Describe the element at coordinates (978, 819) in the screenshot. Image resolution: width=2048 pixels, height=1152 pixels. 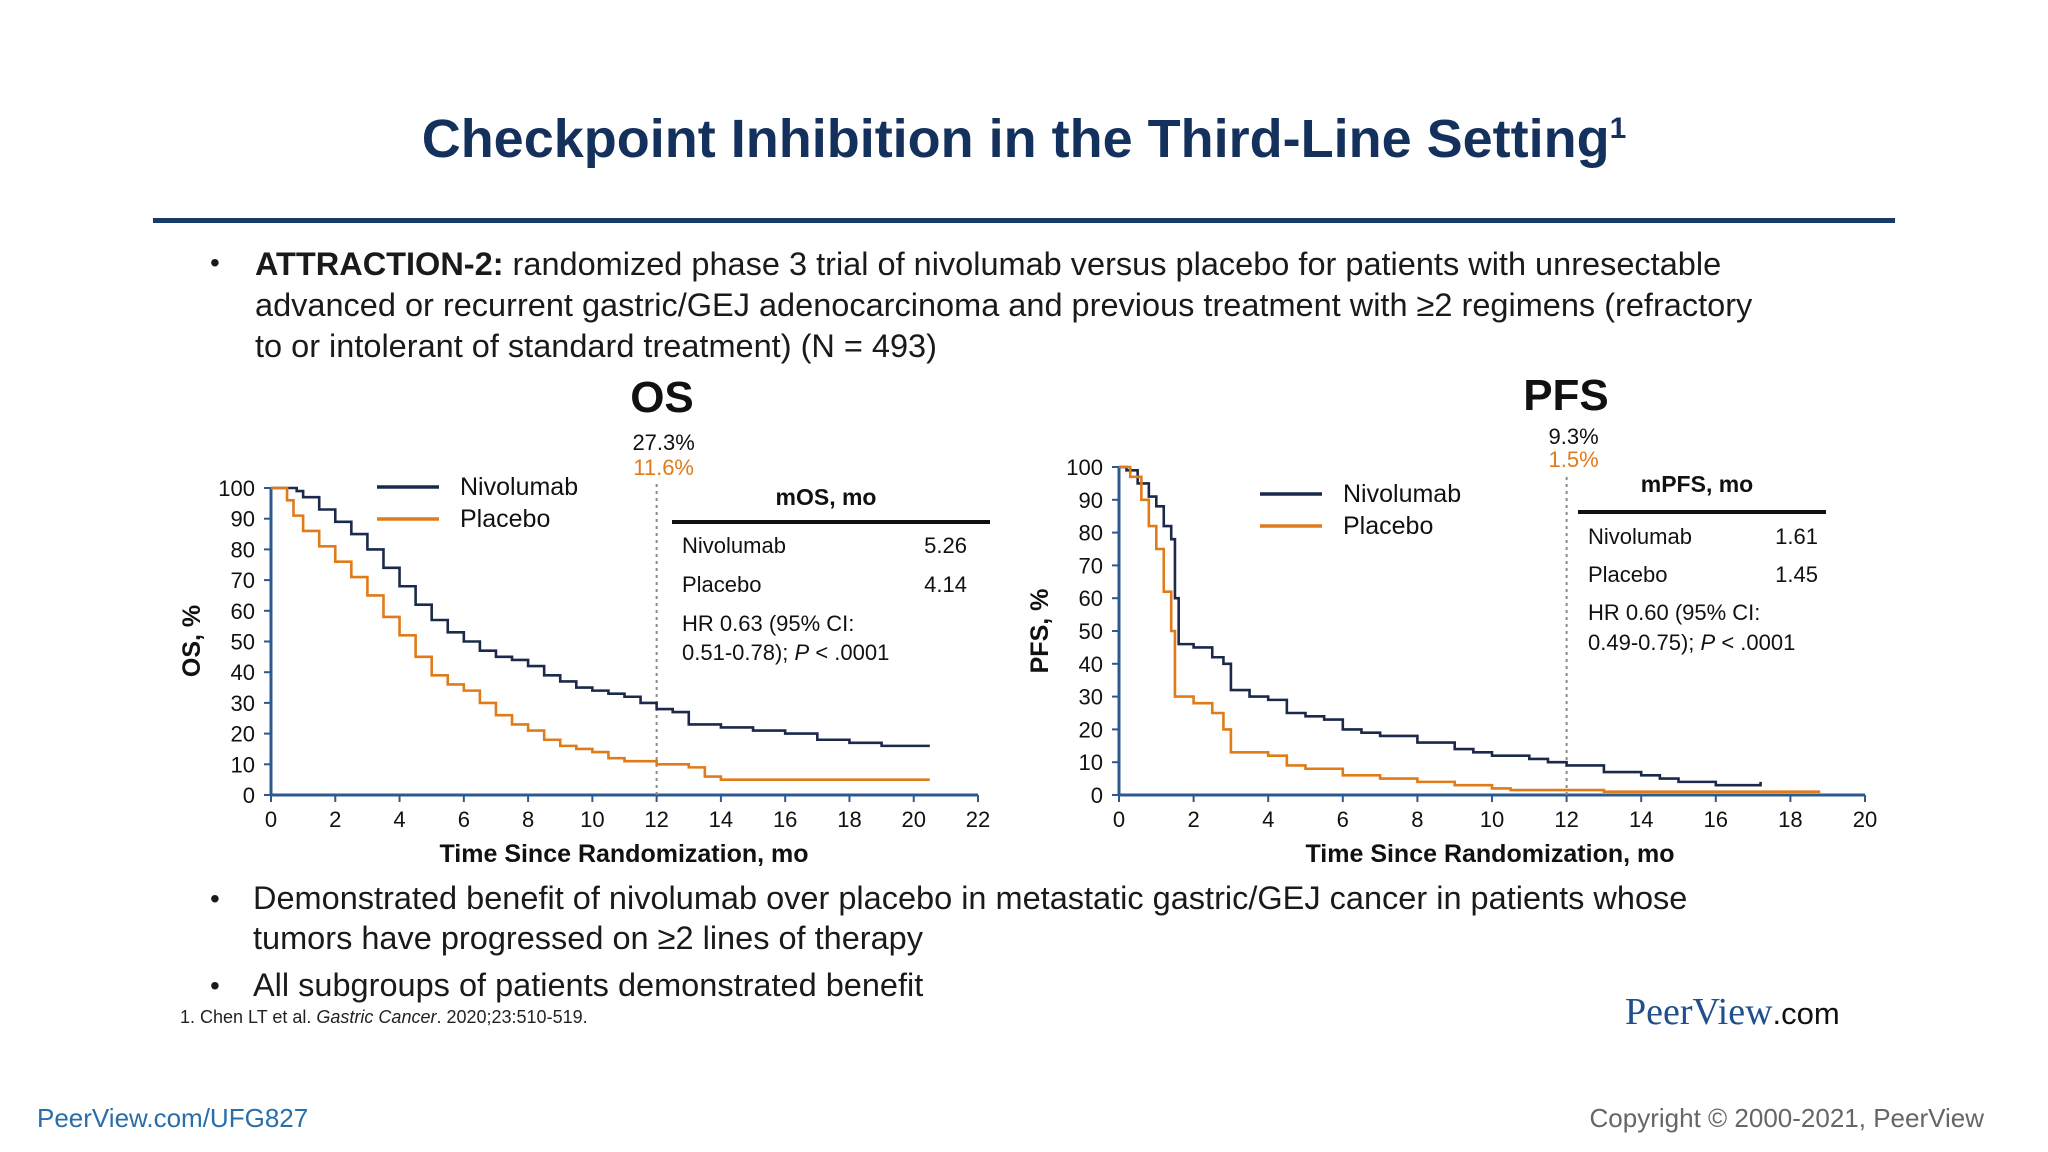
I see `x-tick-label: 22` at that location.